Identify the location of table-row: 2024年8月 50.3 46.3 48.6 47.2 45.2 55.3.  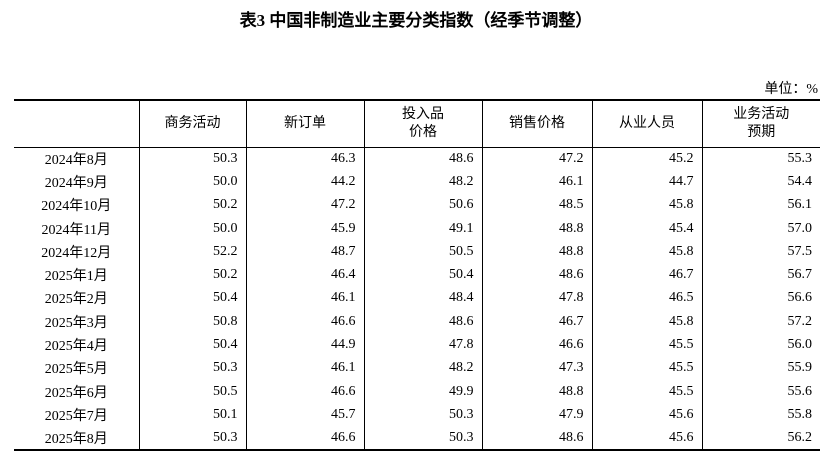
(417, 159).